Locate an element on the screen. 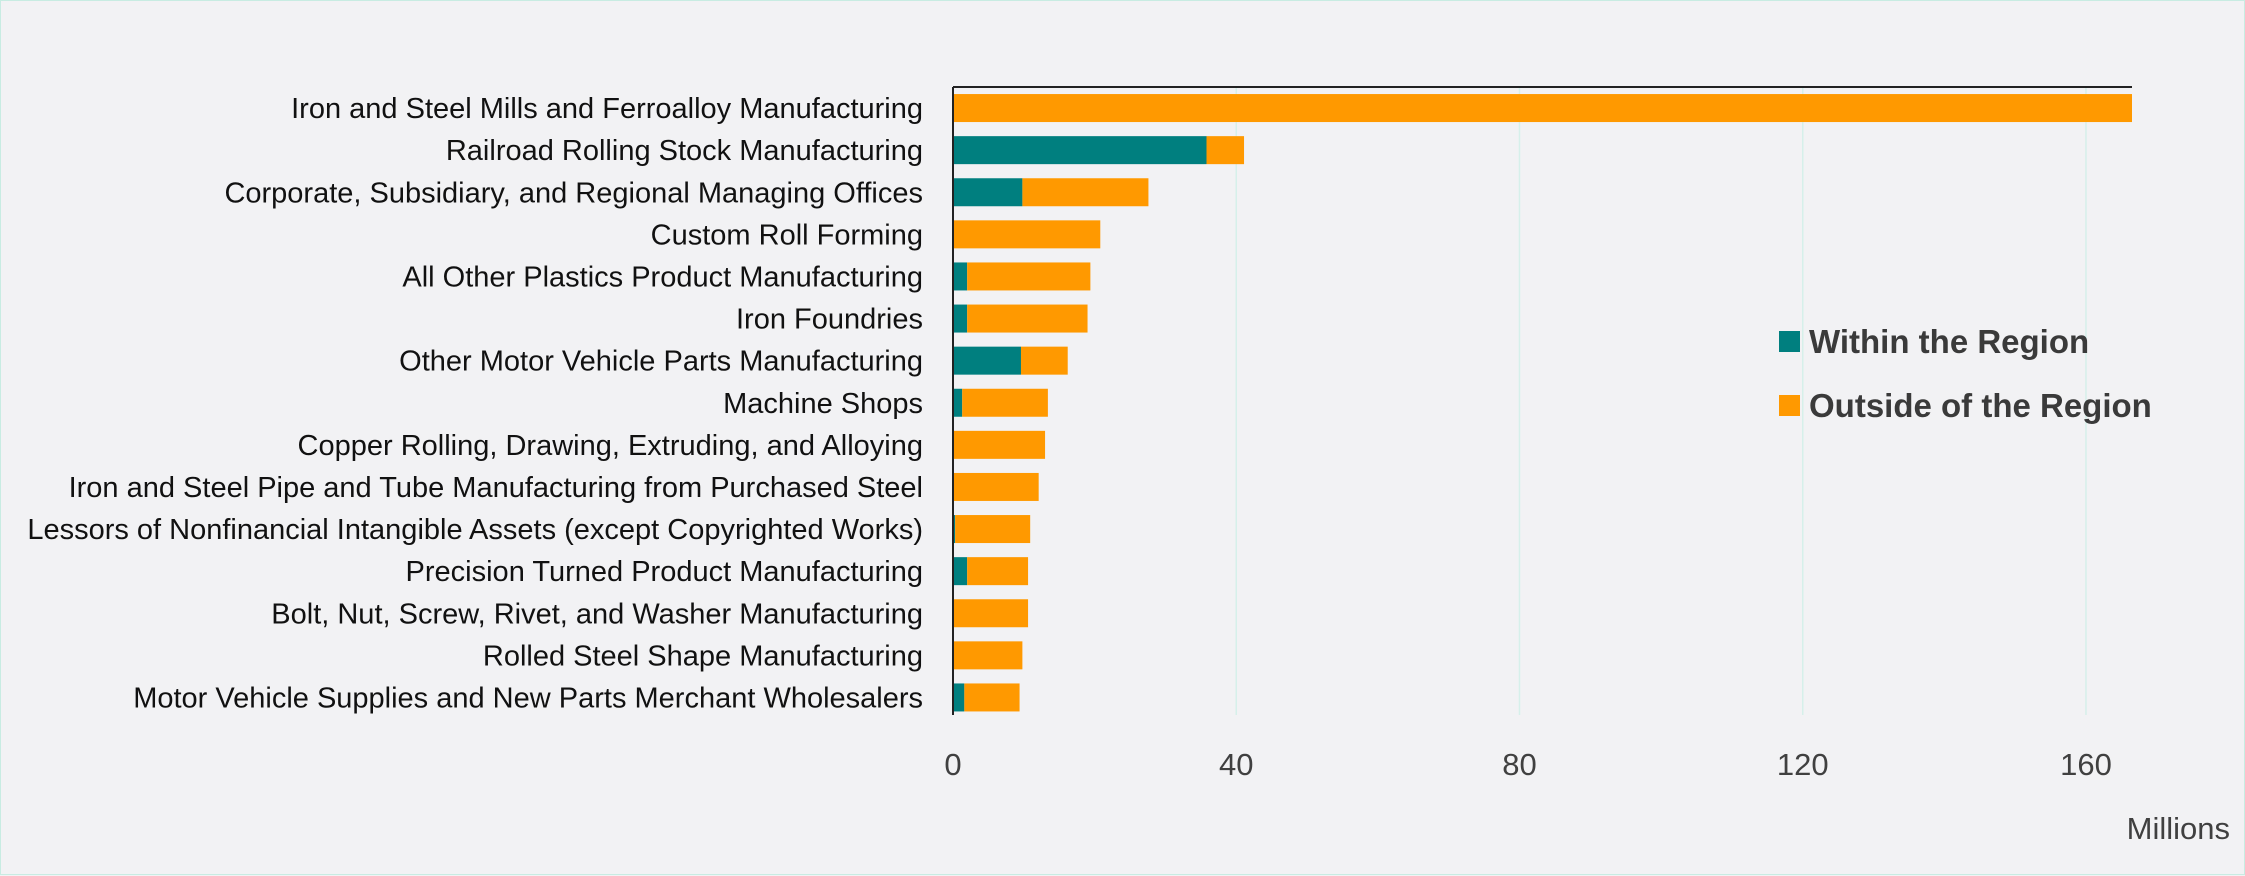  legend: Within the Region Outside of the Region is located at coordinates (1965, 373).